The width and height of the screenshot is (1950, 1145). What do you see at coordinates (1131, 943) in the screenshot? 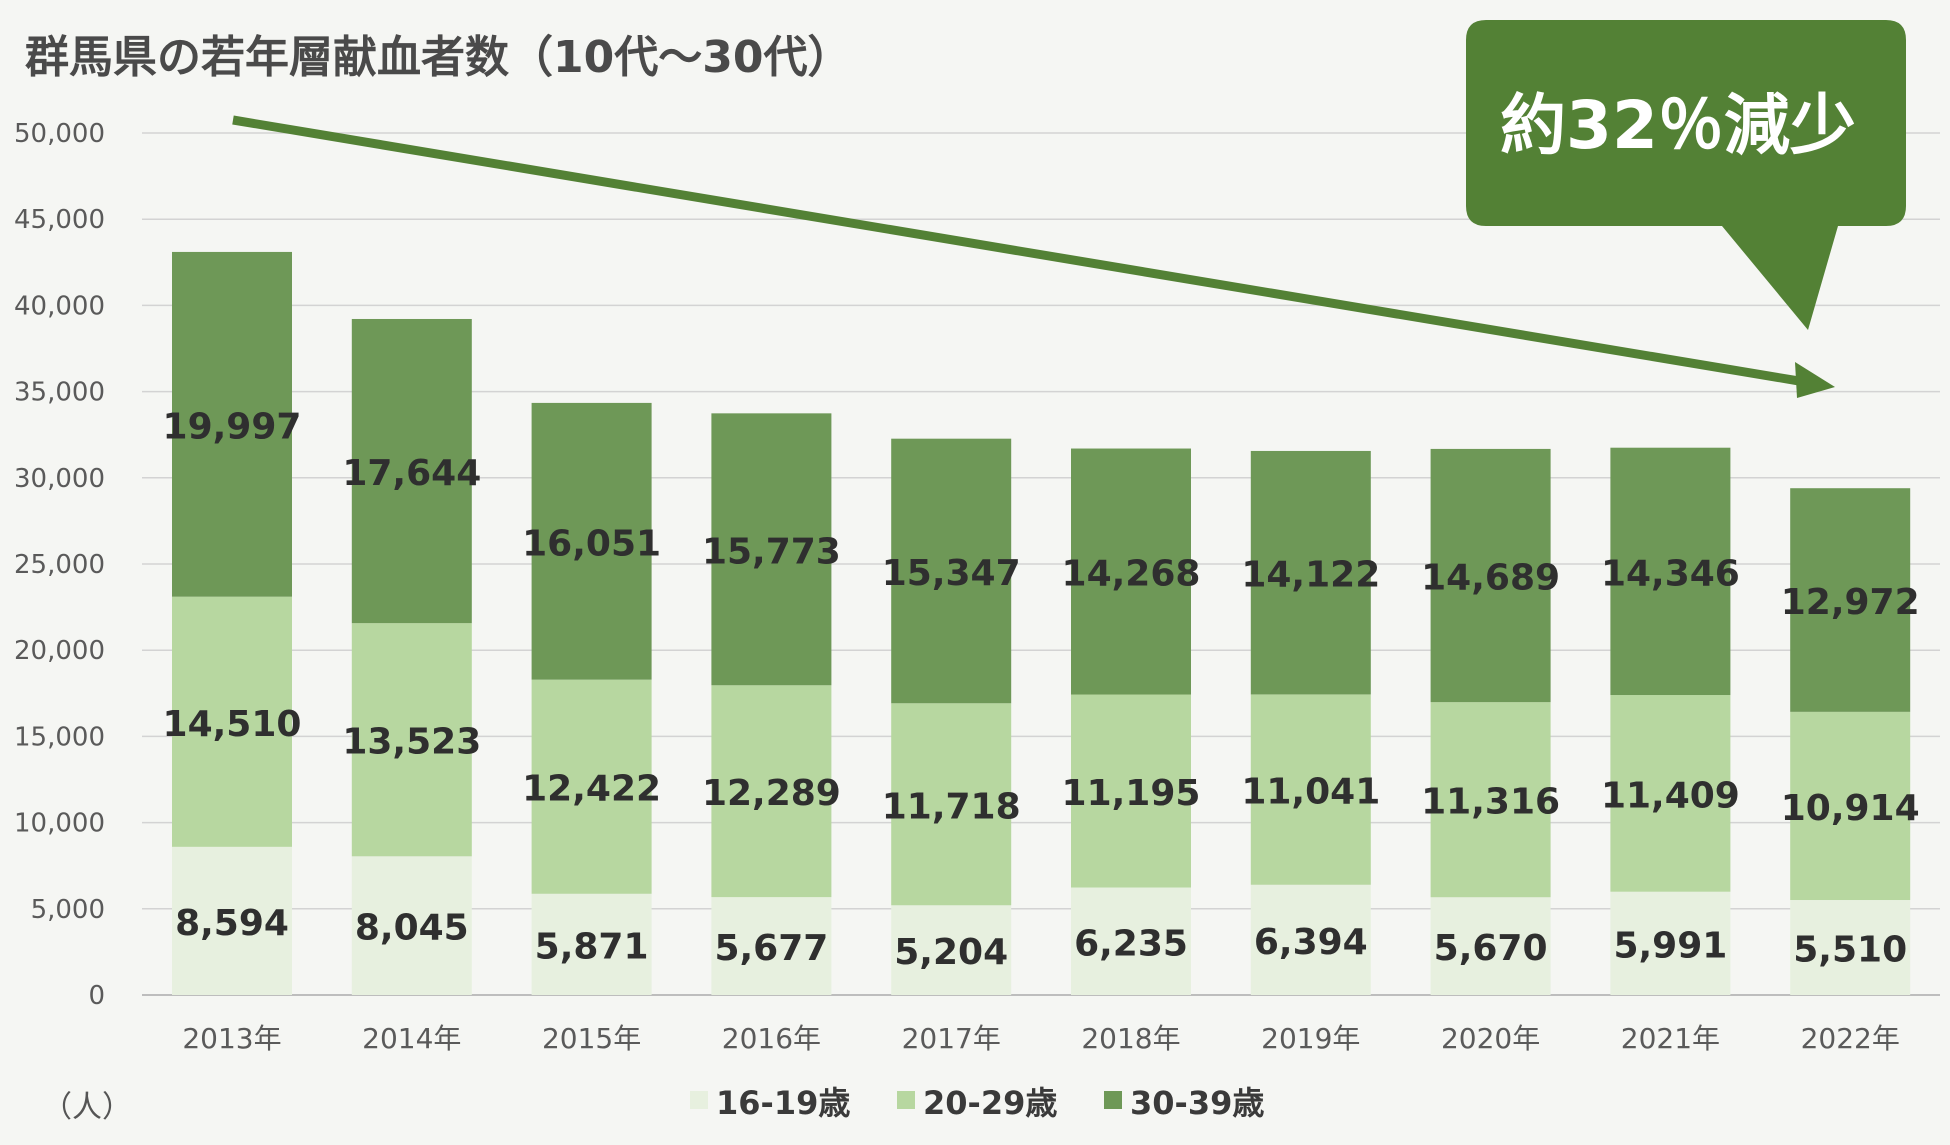
I see `data-label: 6,235` at bounding box center [1131, 943].